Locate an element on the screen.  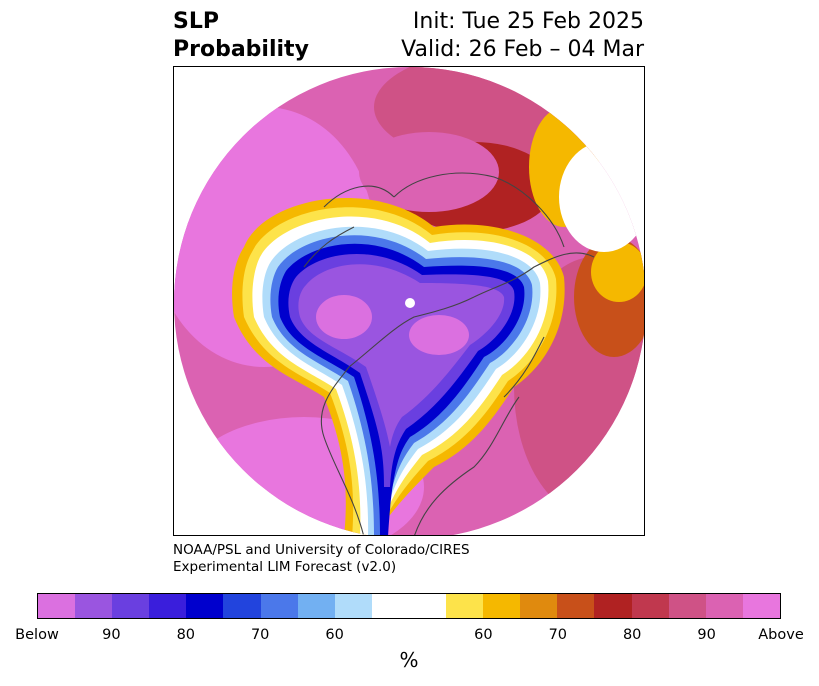
valid-range: Valid: 26 Feb – 04 Mar is located at coordinates (522, 49).